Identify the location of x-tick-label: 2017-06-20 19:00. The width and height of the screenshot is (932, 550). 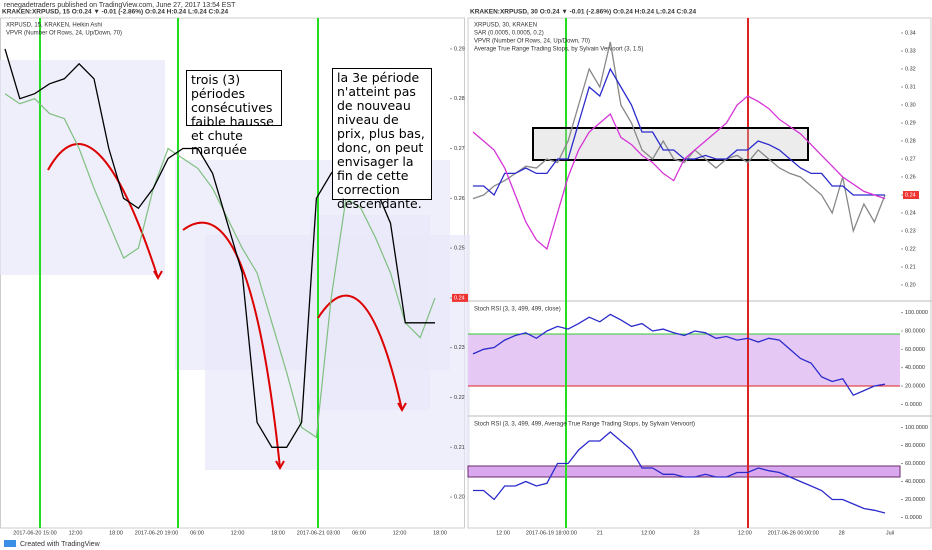
(156, 533).